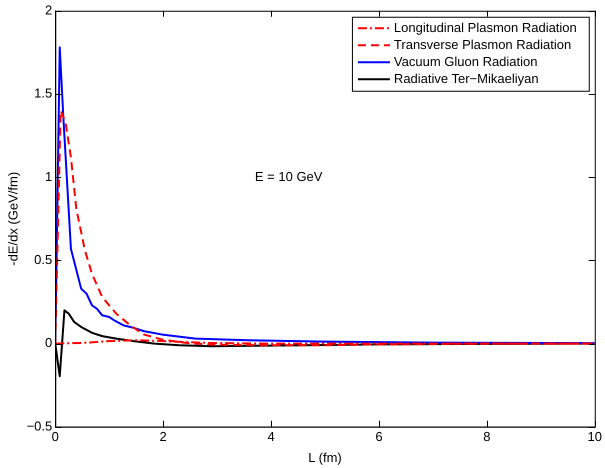 This screenshot has width=605, height=468. What do you see at coordinates (288, 176) in the screenshot?
I see `annotation: E = 10 GeV` at bounding box center [288, 176].